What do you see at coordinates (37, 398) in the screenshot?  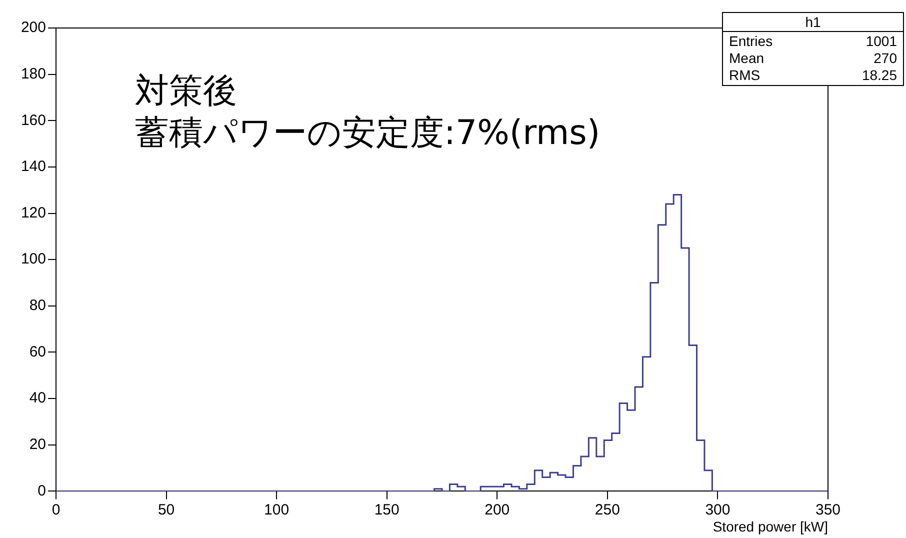 I see `y-tick-label: 40` at bounding box center [37, 398].